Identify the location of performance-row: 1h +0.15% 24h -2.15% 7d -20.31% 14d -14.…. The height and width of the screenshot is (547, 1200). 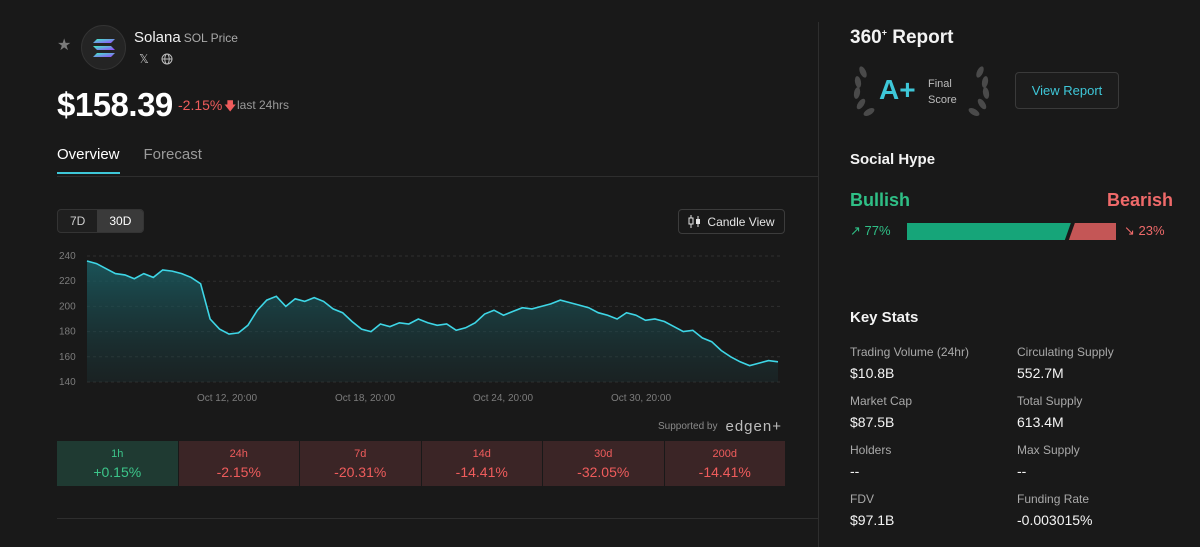
(421, 463).